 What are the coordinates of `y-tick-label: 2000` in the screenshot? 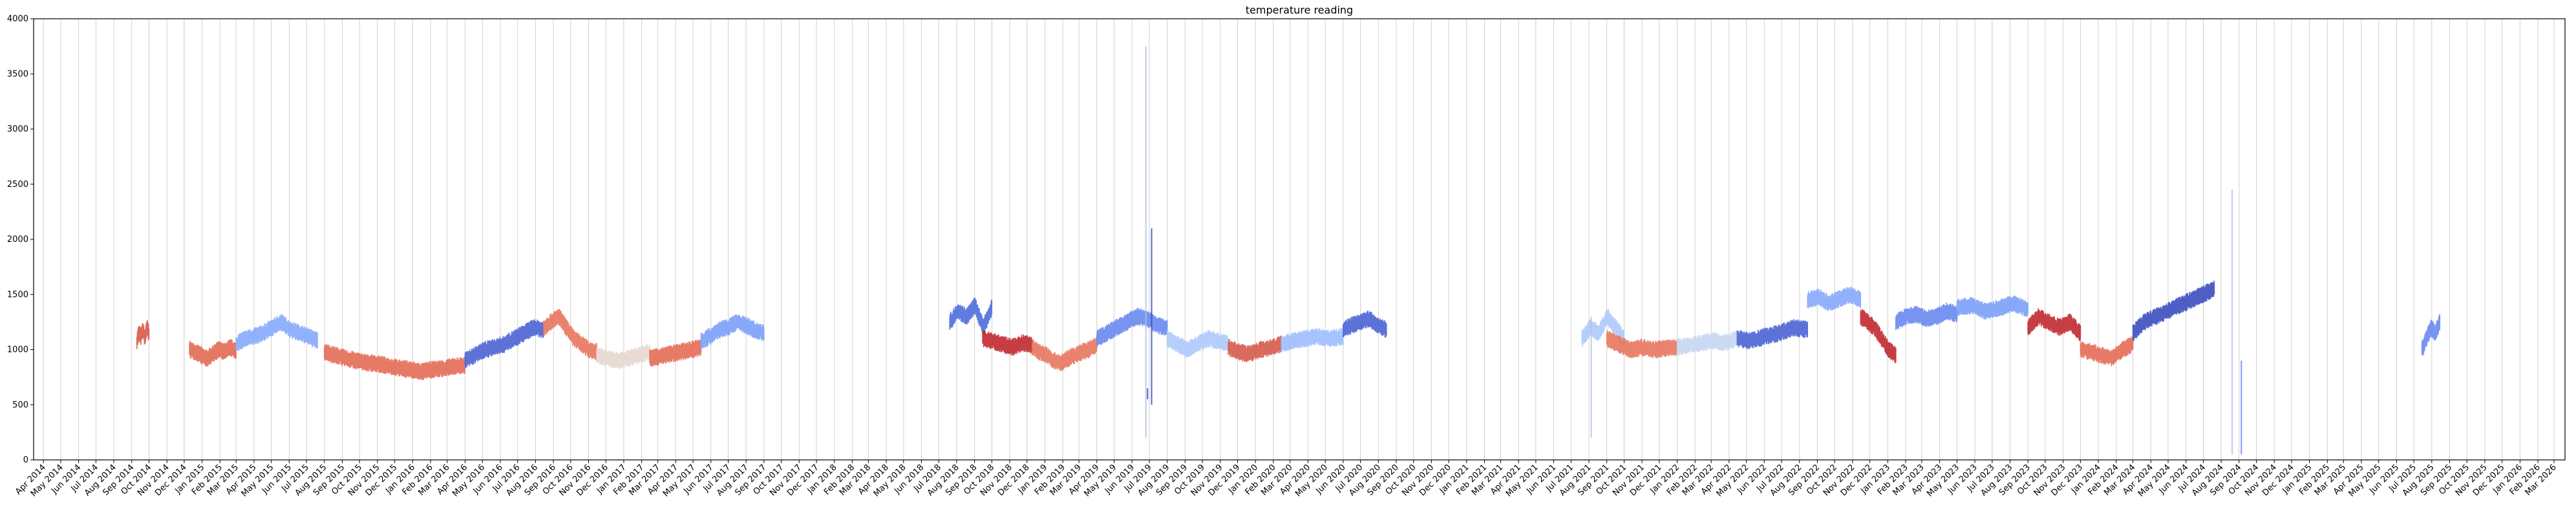 It's located at (17, 240).